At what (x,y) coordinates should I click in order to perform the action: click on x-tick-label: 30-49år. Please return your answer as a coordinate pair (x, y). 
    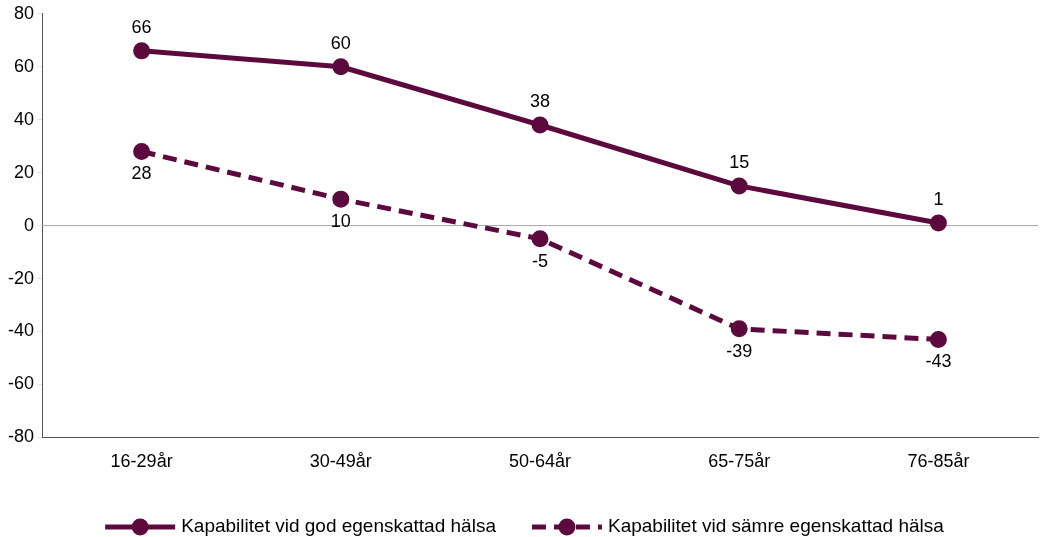
    Looking at the image, I should click on (340, 461).